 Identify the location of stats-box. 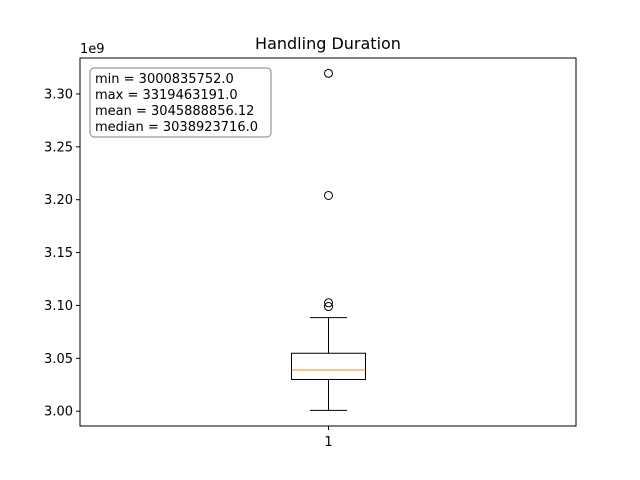
(180, 102).